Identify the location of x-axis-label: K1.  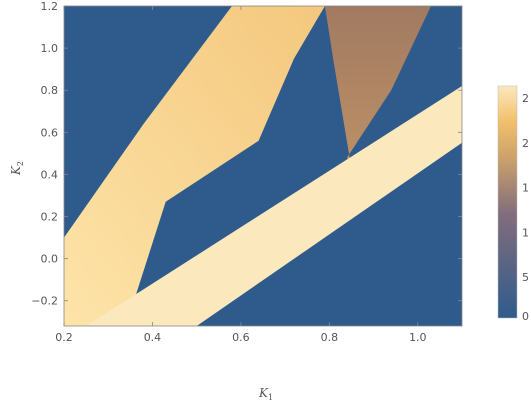
(265, 394).